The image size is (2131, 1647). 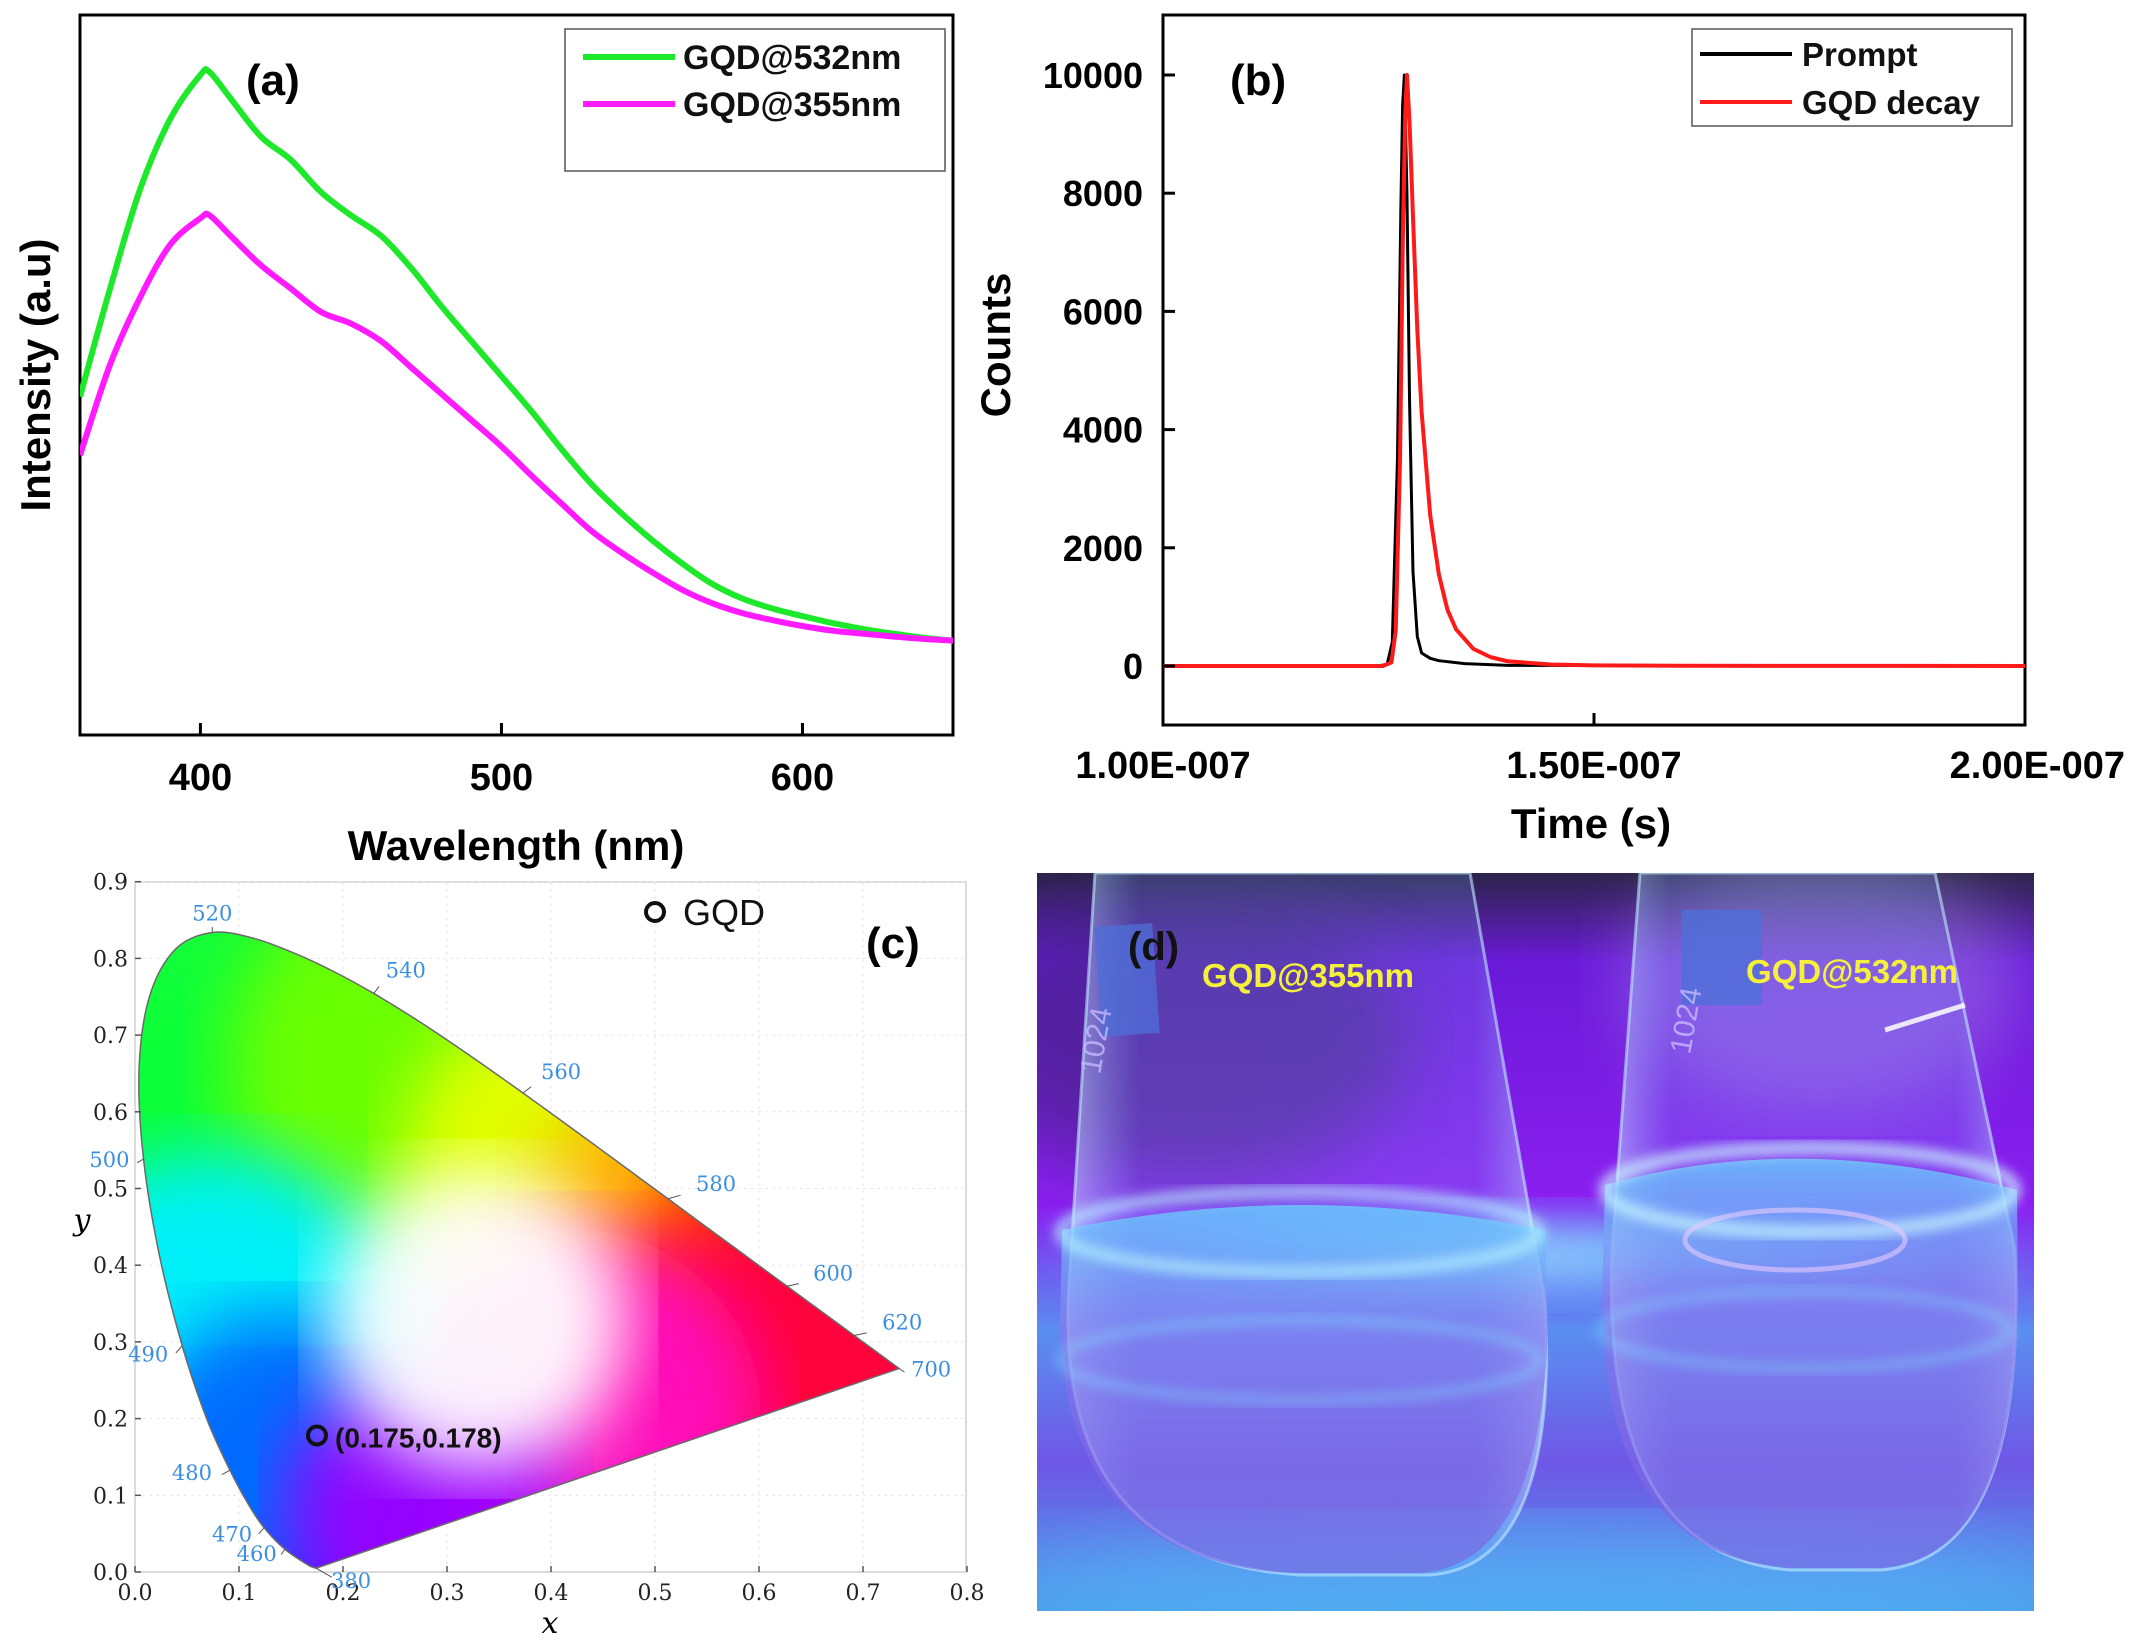 I want to click on panel-d-label-right: GQD@532nm, so click(x=1852, y=971).